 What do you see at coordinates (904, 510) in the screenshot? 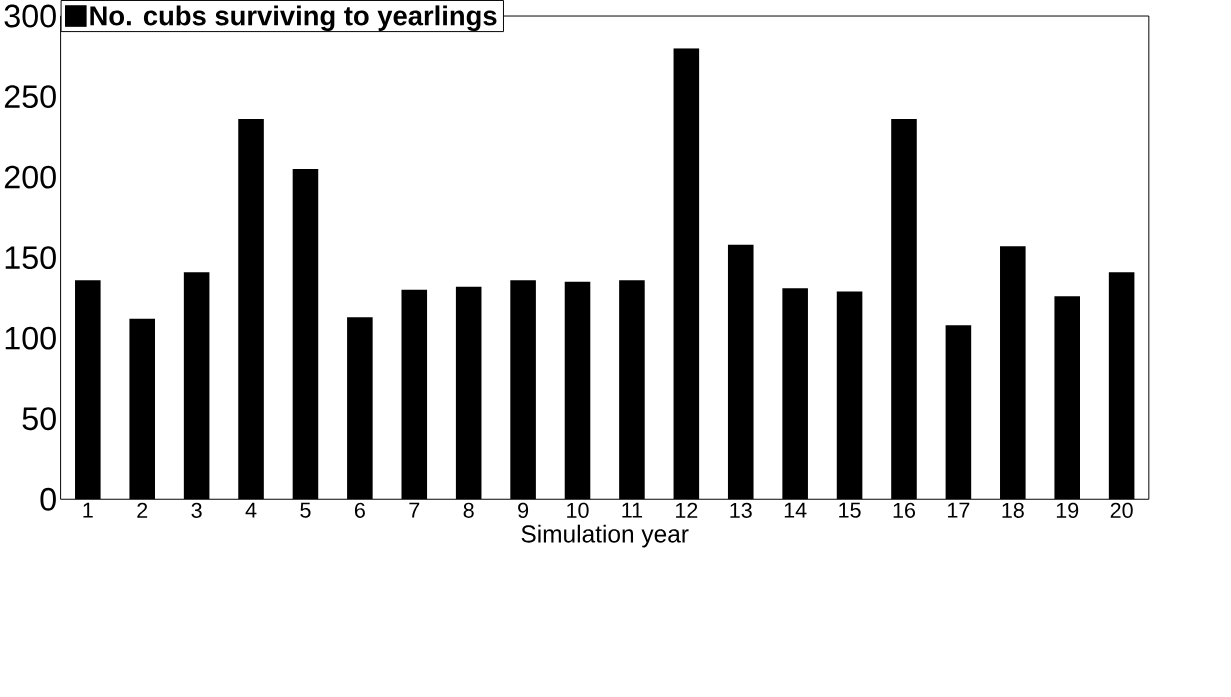
I see `x-tick-label: 16` at bounding box center [904, 510].